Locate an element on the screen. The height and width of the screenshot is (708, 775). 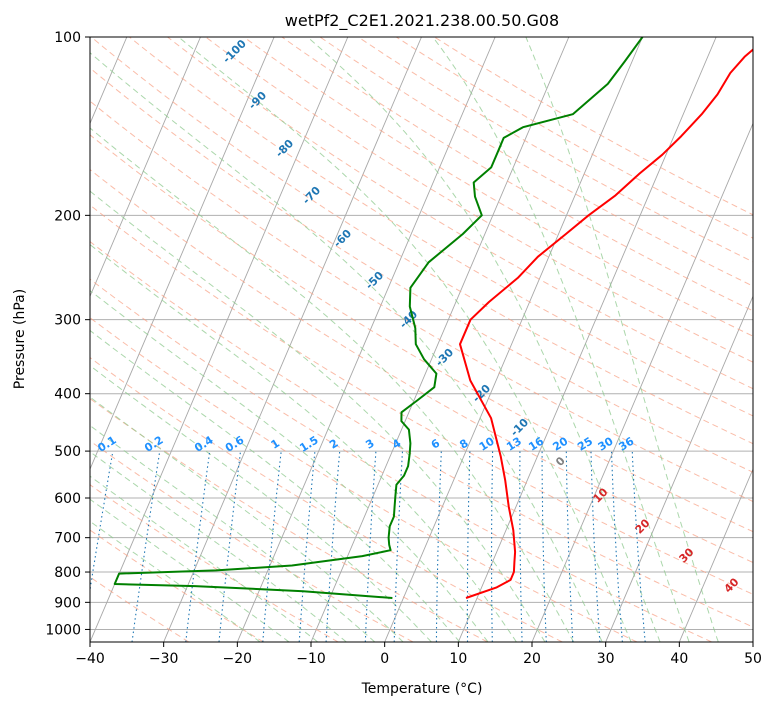
x-tick-label: −10 is located at coordinates (311, 659).